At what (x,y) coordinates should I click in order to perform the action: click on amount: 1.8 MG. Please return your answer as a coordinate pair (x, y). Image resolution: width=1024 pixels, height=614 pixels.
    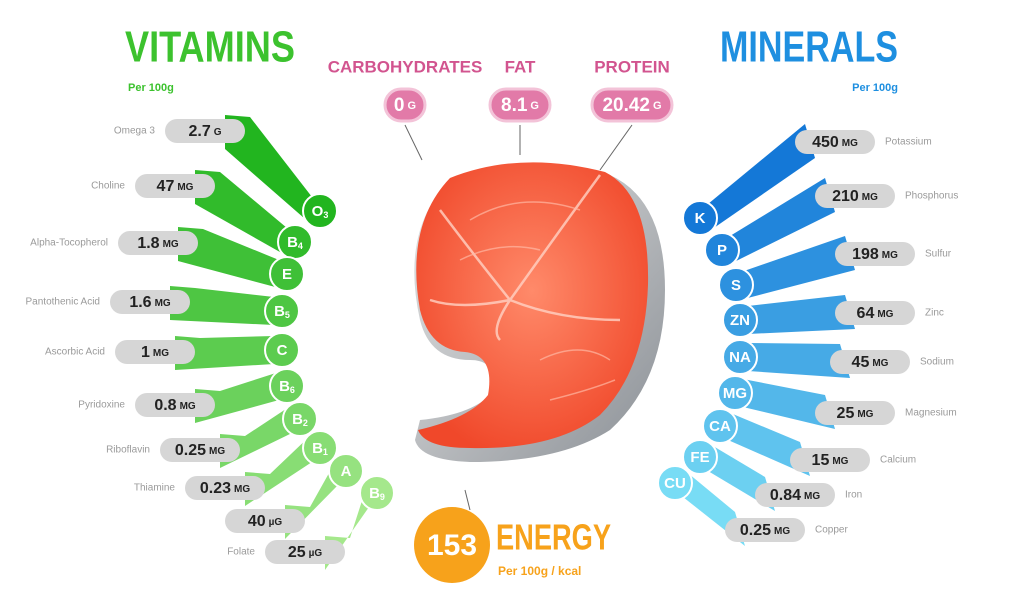
    Looking at the image, I should click on (158, 243).